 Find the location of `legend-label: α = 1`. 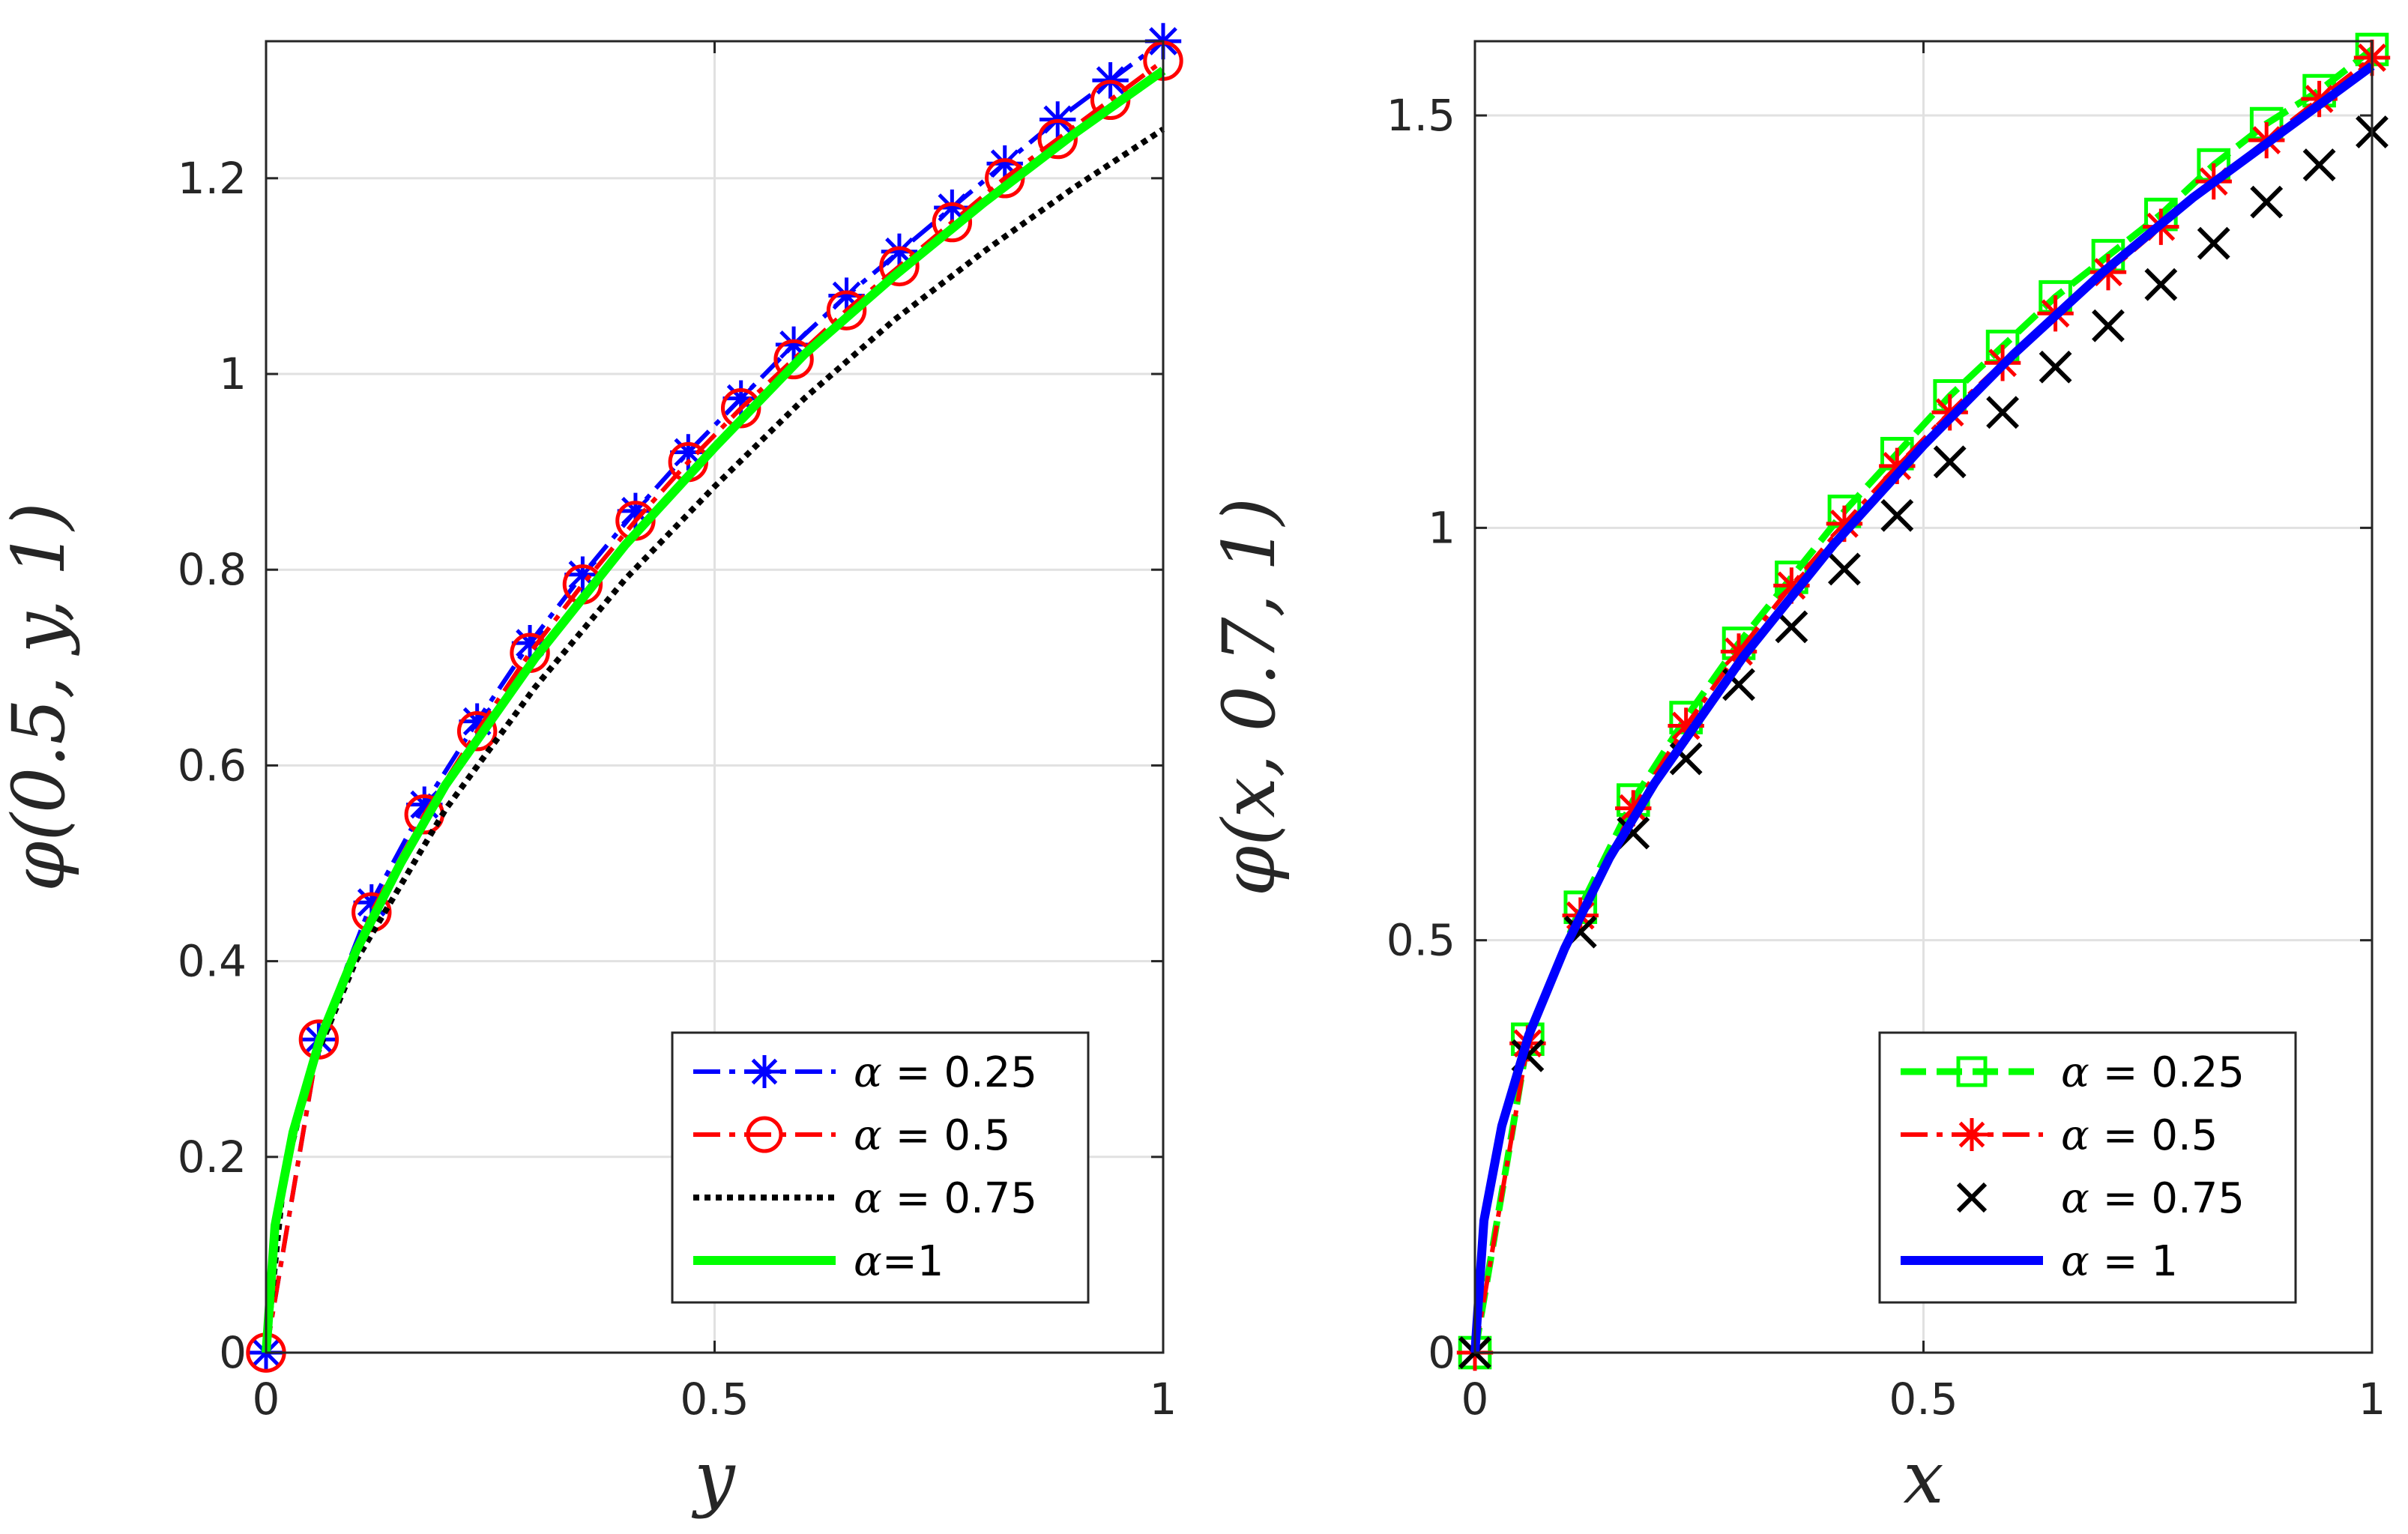

legend-label: α = 1 is located at coordinates (2119, 1261).